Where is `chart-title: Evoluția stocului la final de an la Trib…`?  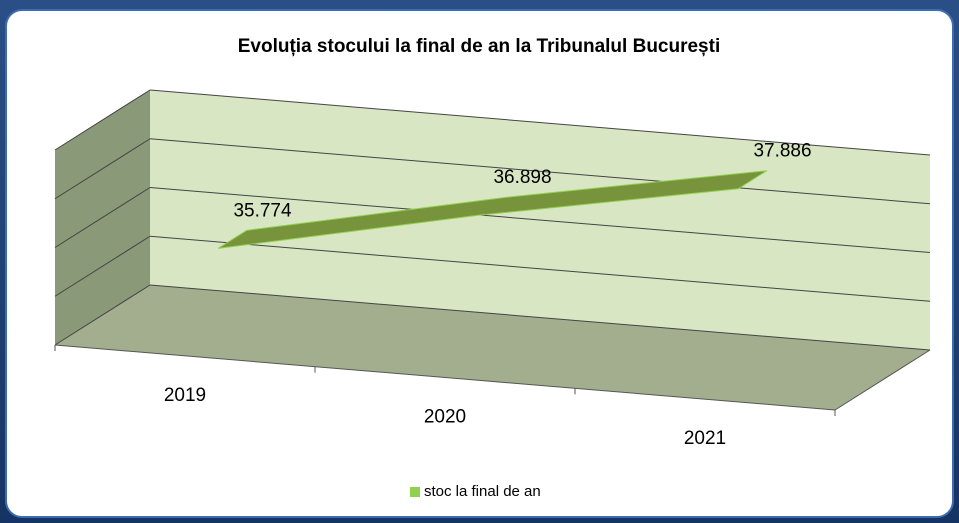
chart-title: Evoluția stocului la final de an la Trib… is located at coordinates (479, 46).